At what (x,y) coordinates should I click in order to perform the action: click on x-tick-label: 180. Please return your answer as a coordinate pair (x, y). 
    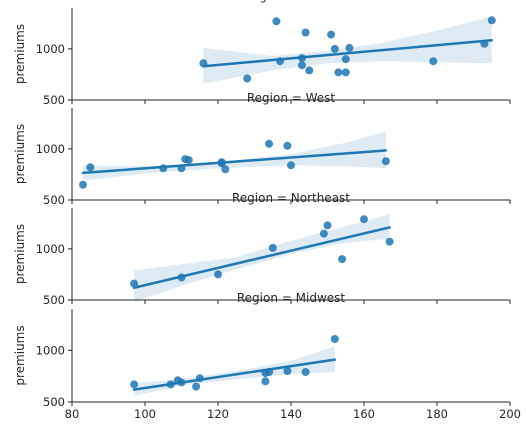
    Looking at the image, I should click on (437, 414).